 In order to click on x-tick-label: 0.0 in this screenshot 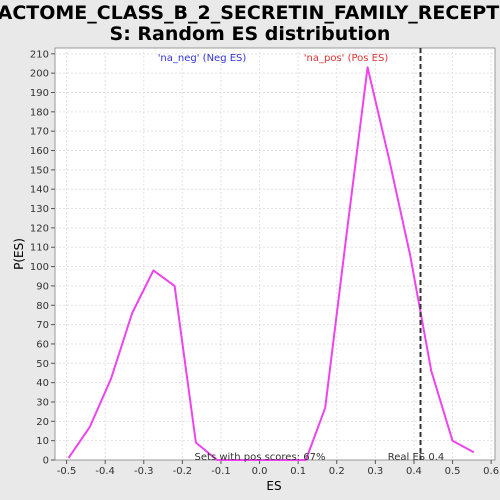, I will do `click(260, 471)`.